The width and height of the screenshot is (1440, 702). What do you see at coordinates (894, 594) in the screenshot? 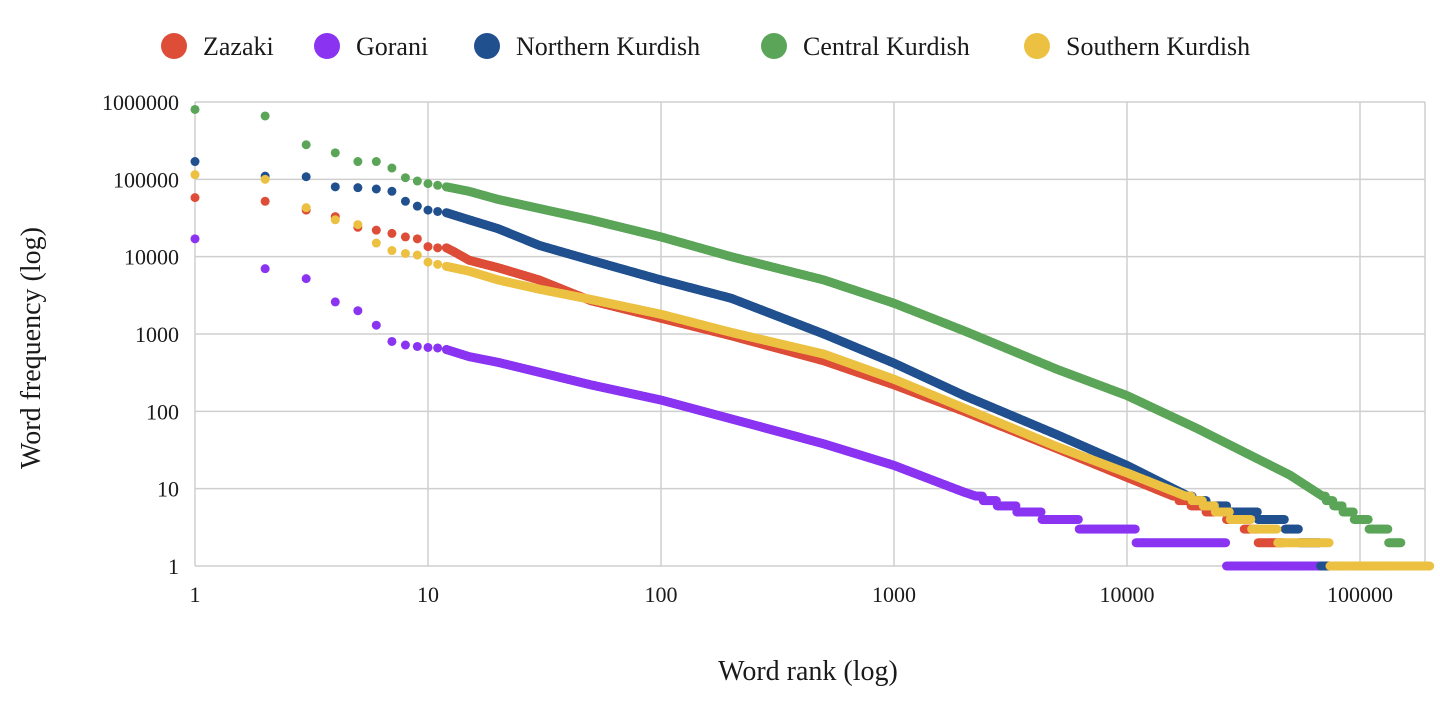
I see `x-tick-label: 1000` at bounding box center [894, 594].